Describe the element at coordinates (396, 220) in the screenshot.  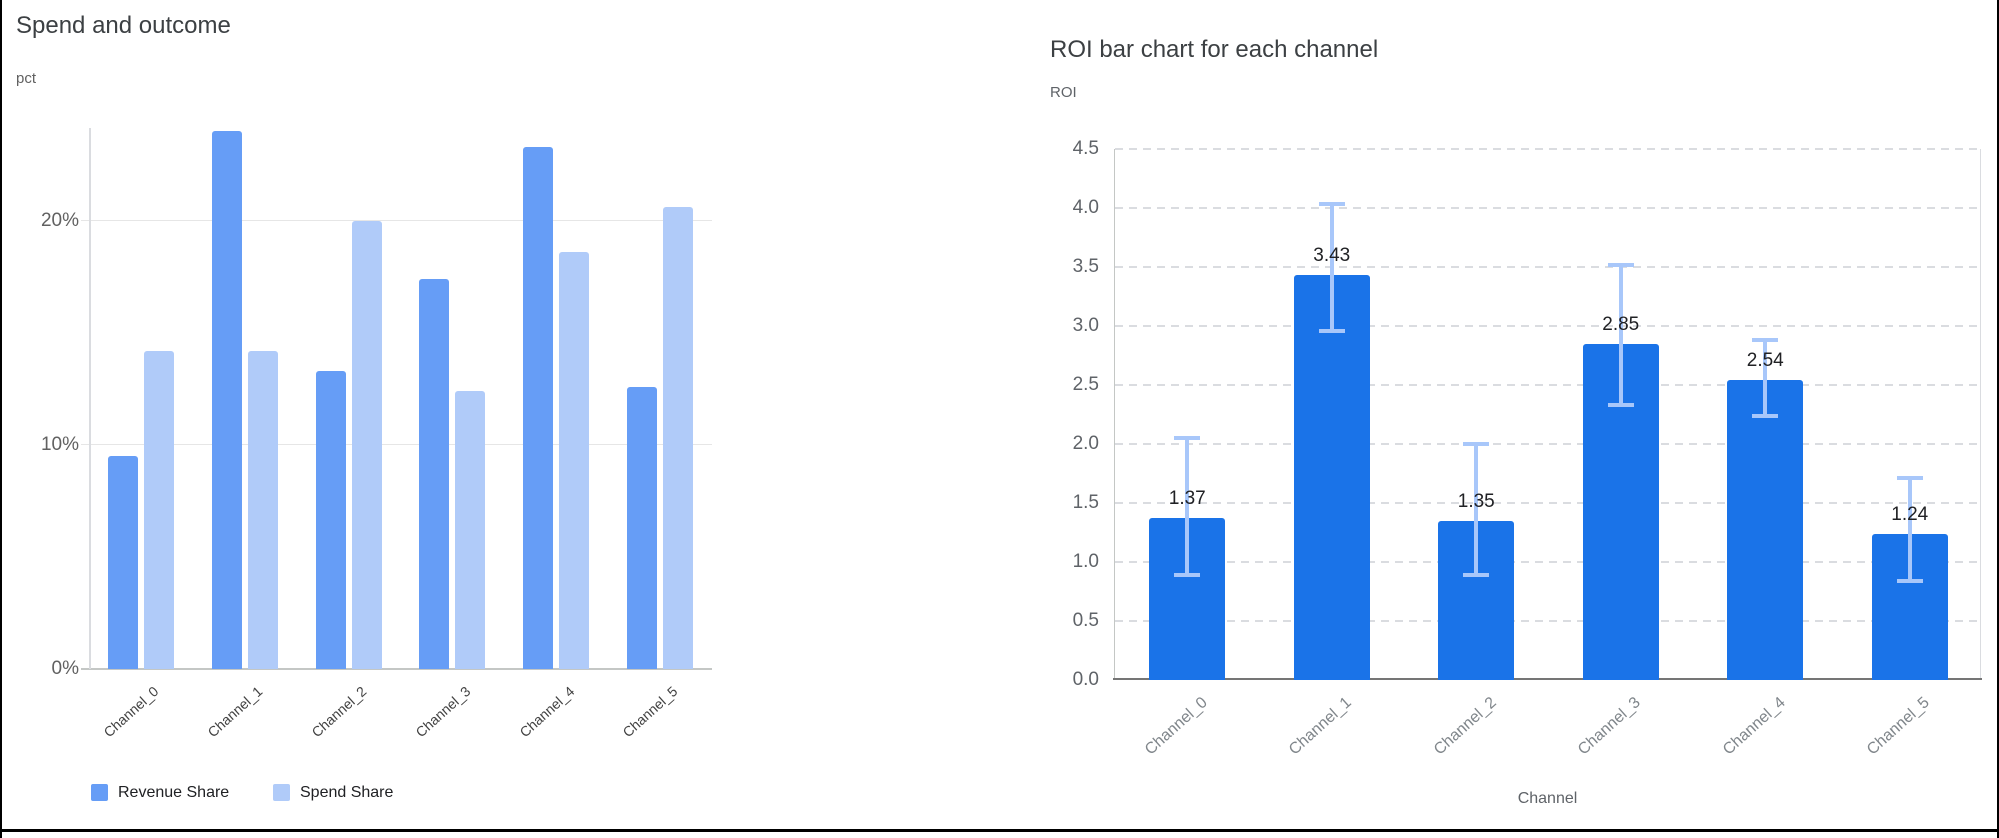
I see `gridline-20%` at that location.